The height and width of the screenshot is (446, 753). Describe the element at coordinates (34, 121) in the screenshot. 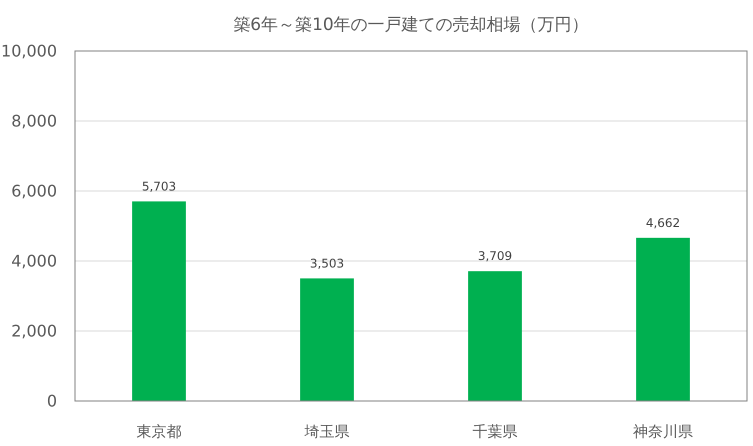

I see `y-tick-label: 8,000` at that location.